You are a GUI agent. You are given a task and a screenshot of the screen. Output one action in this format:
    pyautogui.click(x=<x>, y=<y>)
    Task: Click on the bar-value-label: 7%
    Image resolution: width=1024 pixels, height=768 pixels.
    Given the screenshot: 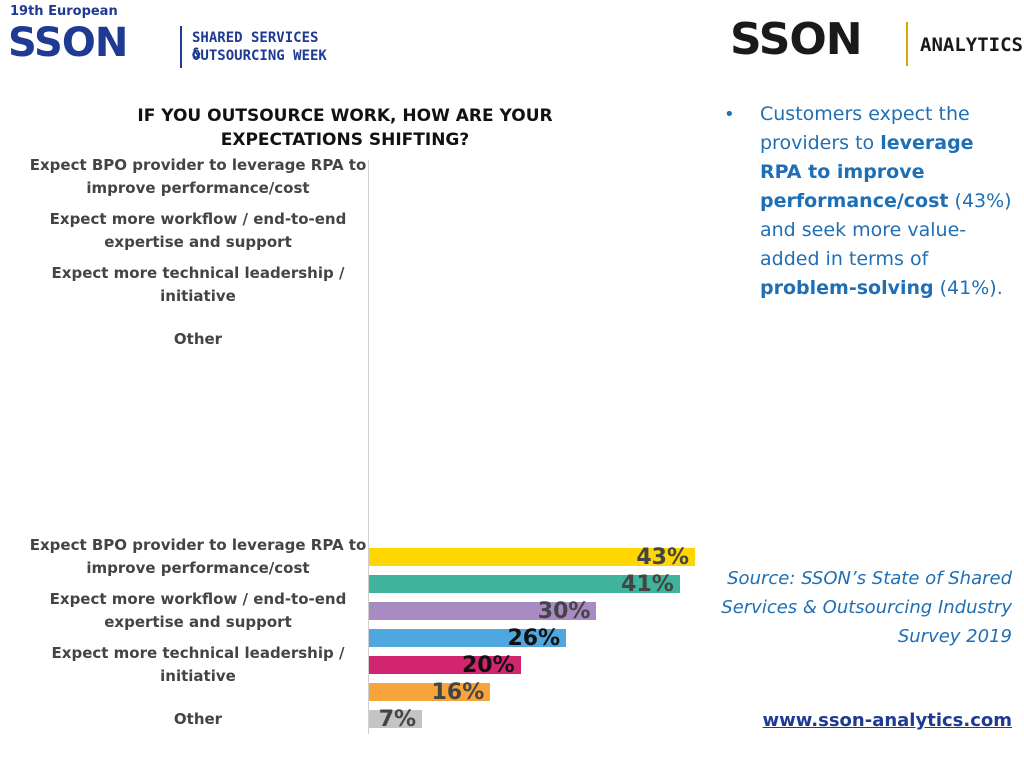 What is the action you would take?
    pyautogui.click(x=397, y=719)
    